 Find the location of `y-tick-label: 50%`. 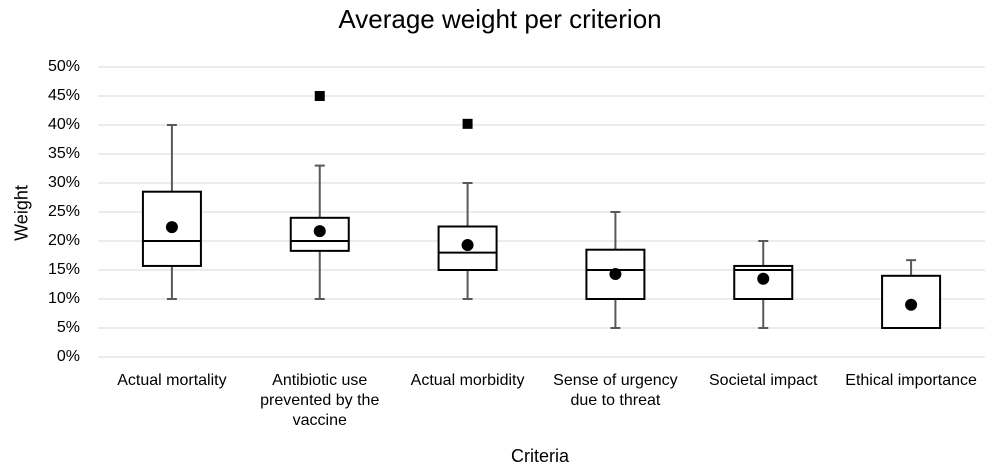

y-tick-label: 50% is located at coordinates (63, 66).